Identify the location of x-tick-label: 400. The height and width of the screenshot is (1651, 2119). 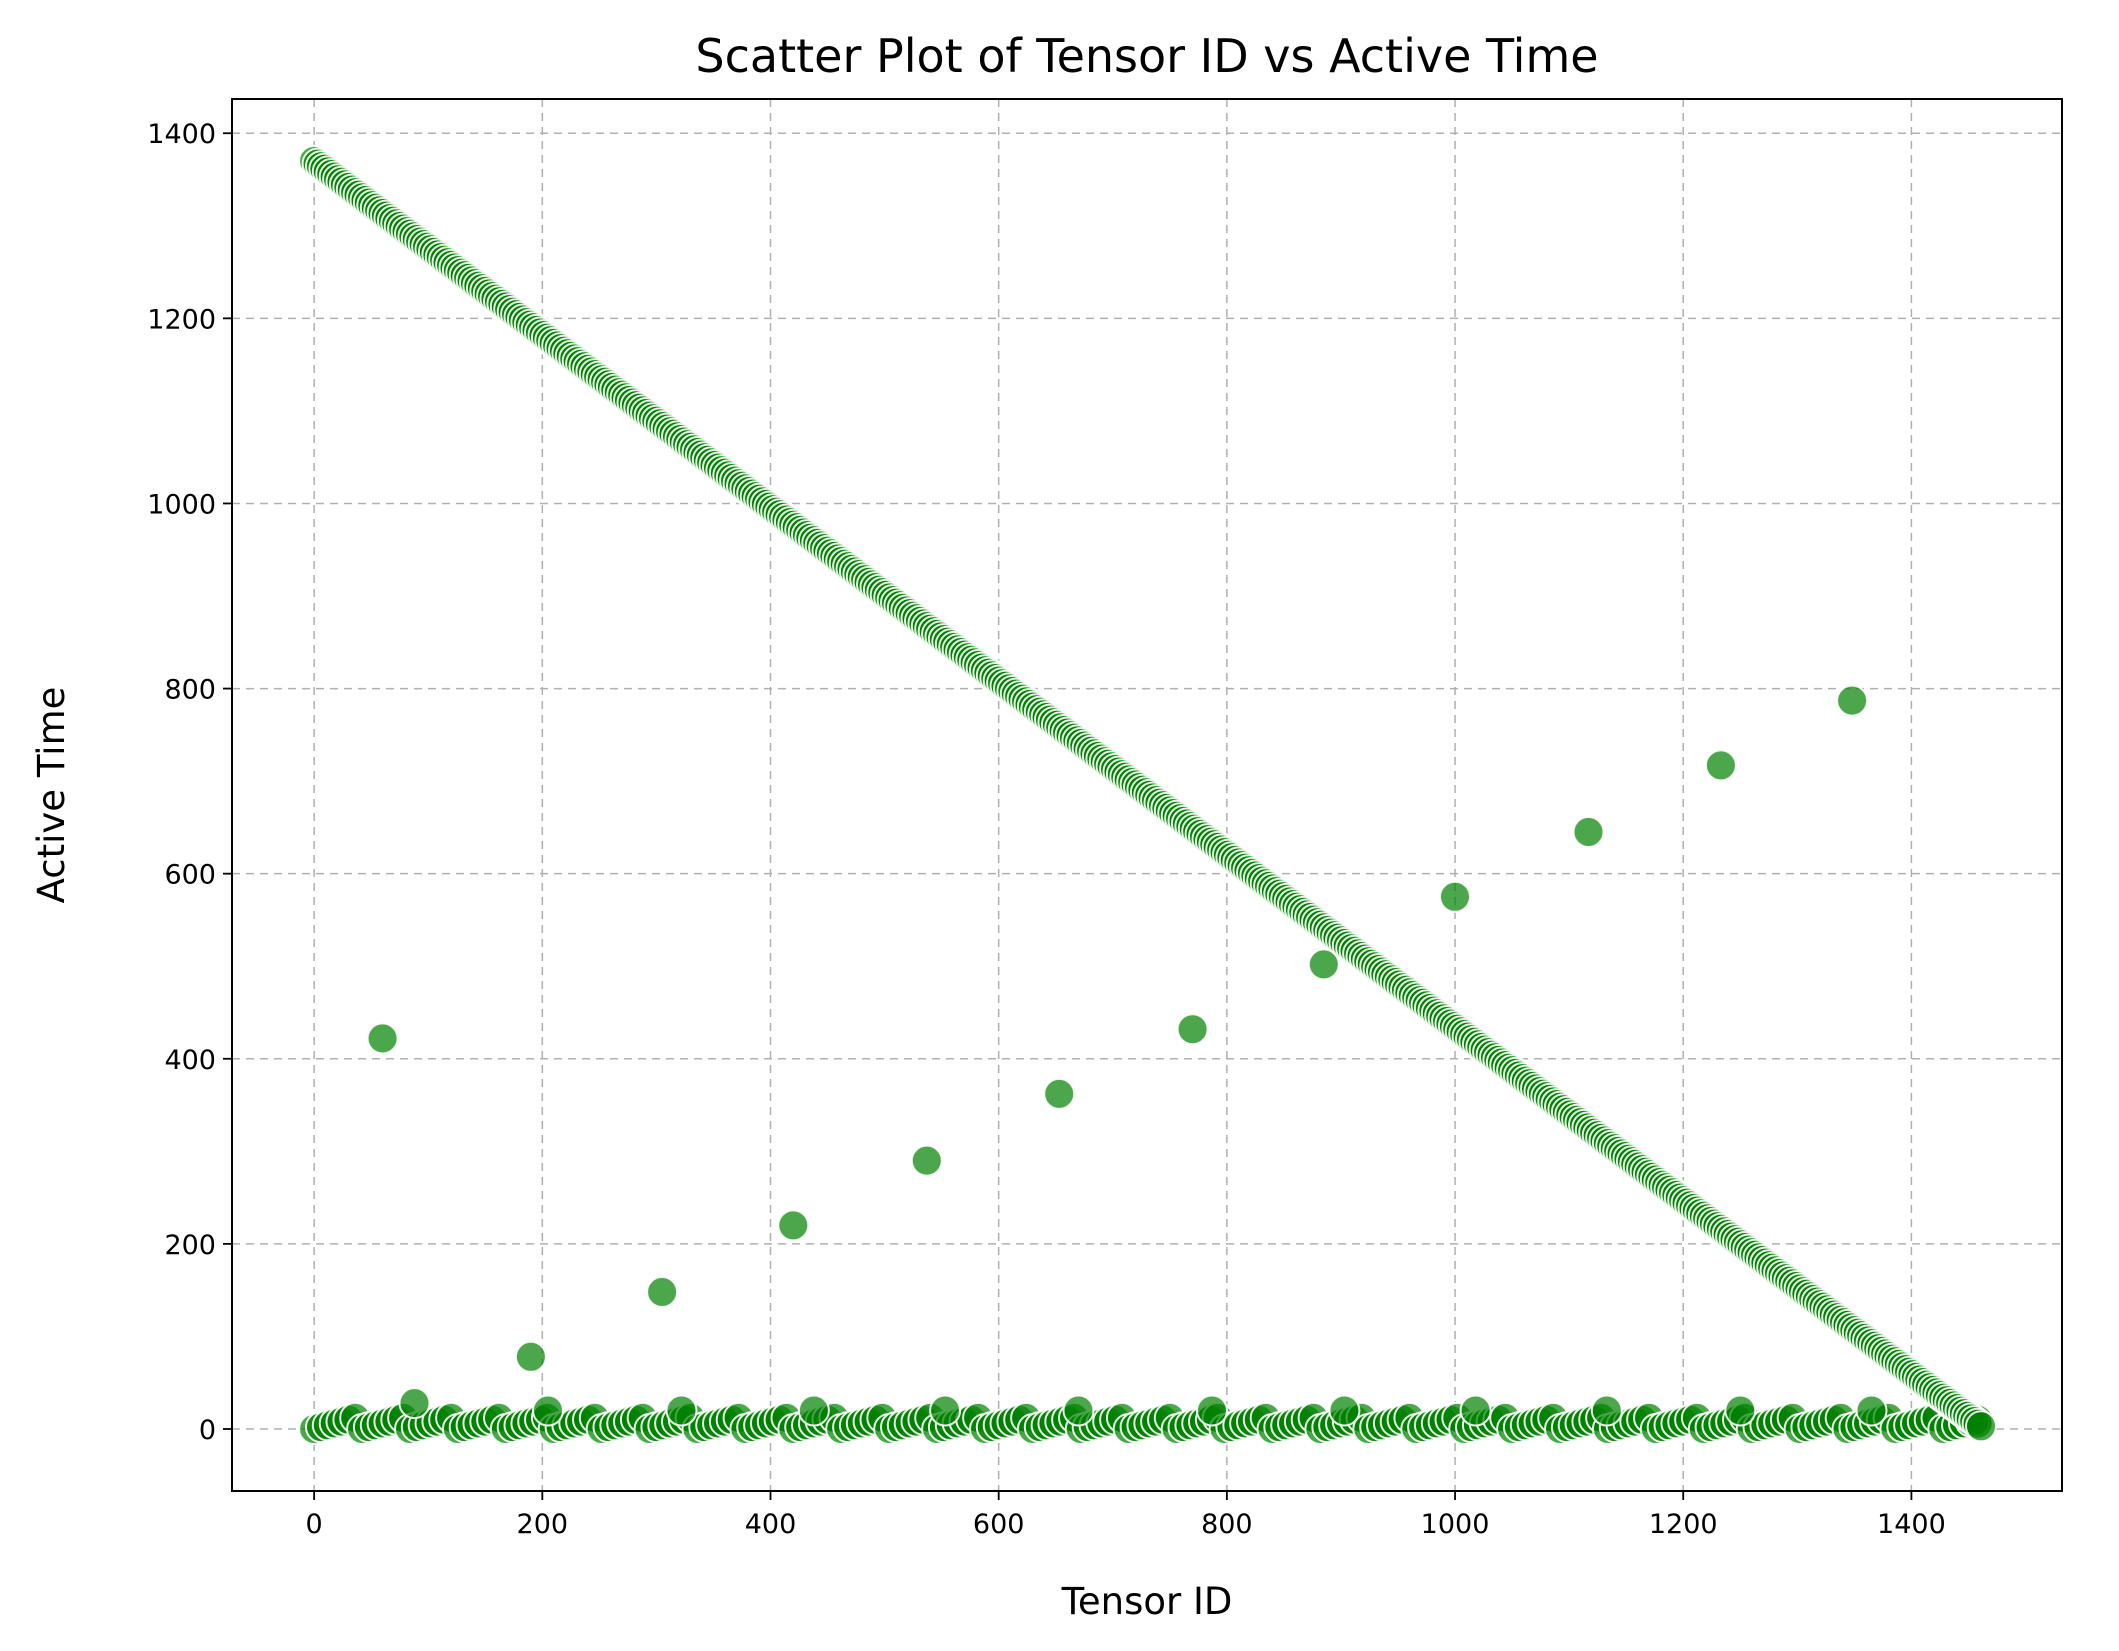
(771, 1524).